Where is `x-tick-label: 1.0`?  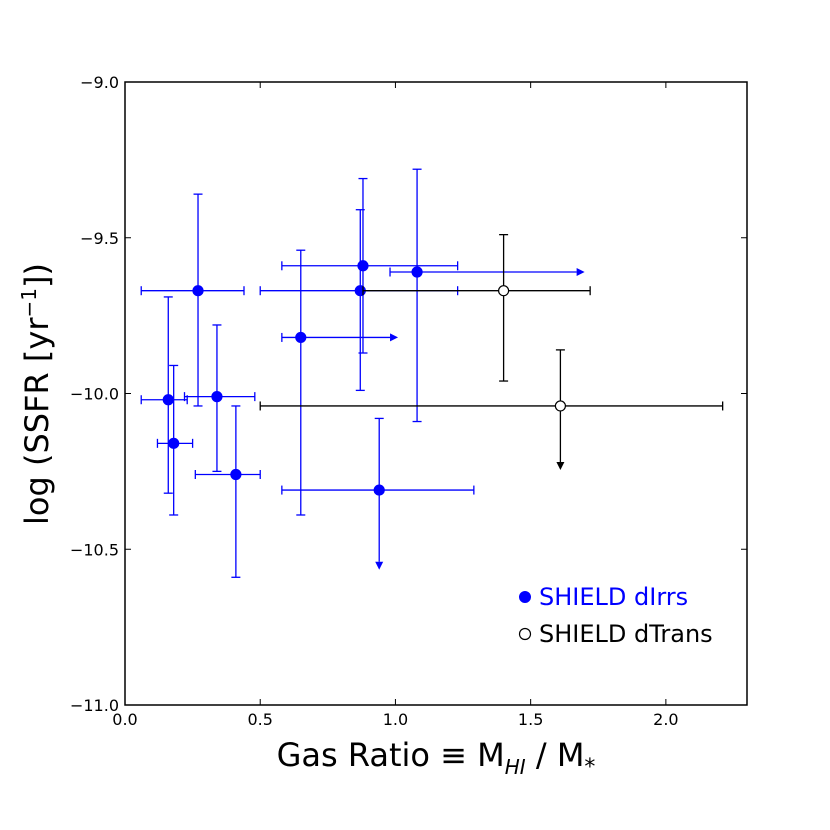 x-tick-label: 1.0 is located at coordinates (395, 719).